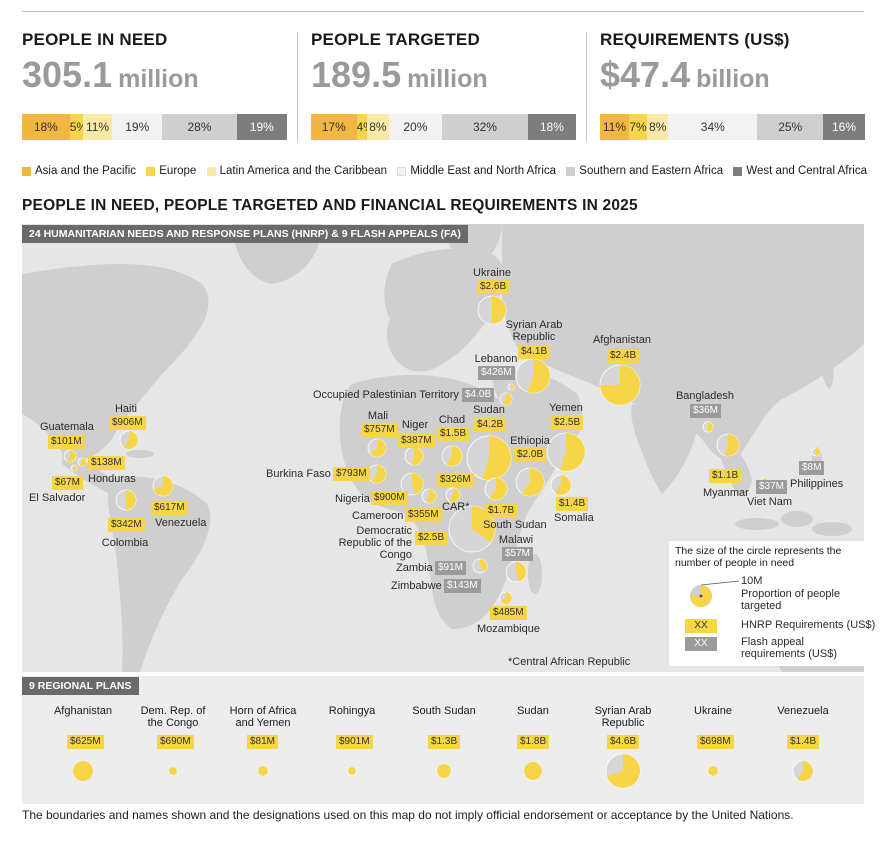 This screenshot has width=888, height=850. Describe the element at coordinates (492, 273) in the screenshot. I see `label-ukraine: Ukraine` at that location.